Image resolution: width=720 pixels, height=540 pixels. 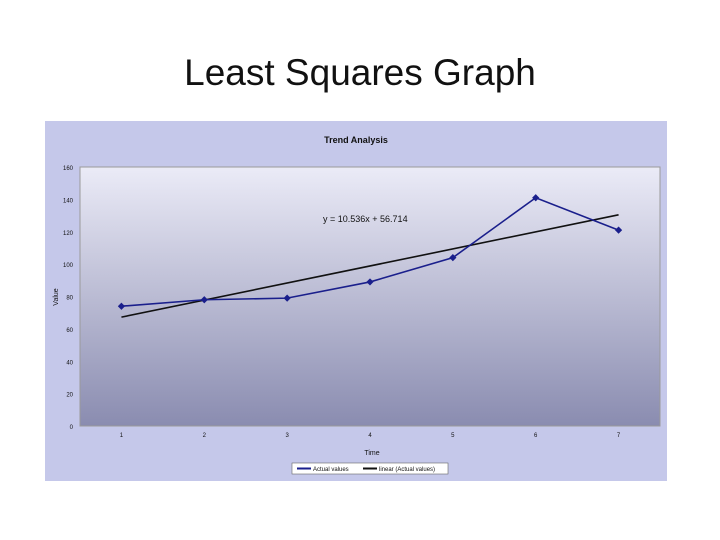 I want to click on x-tick-label: 4, so click(x=370, y=436).